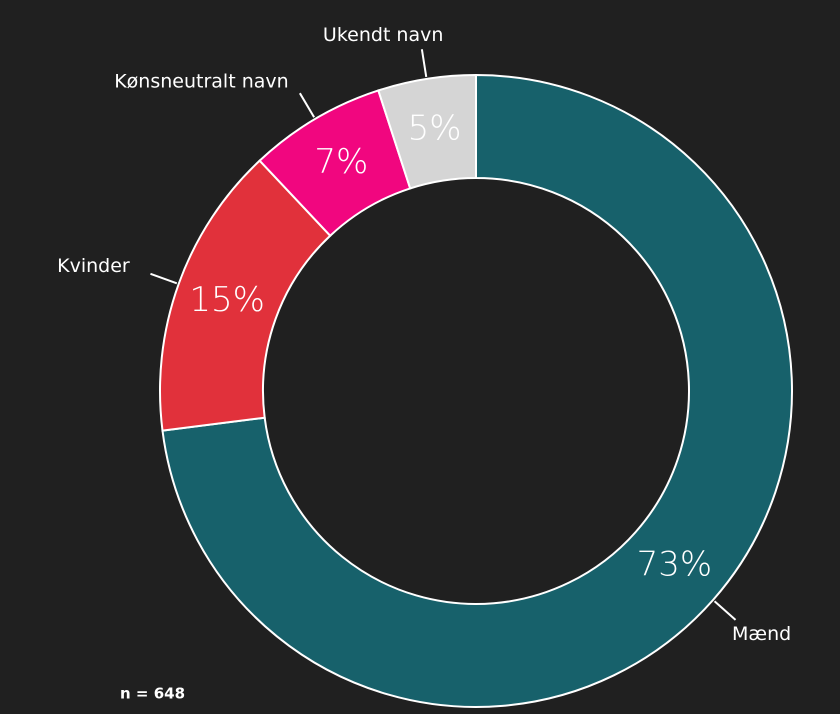 This screenshot has width=840, height=714. I want to click on category-label: Kvinder, so click(93, 266).